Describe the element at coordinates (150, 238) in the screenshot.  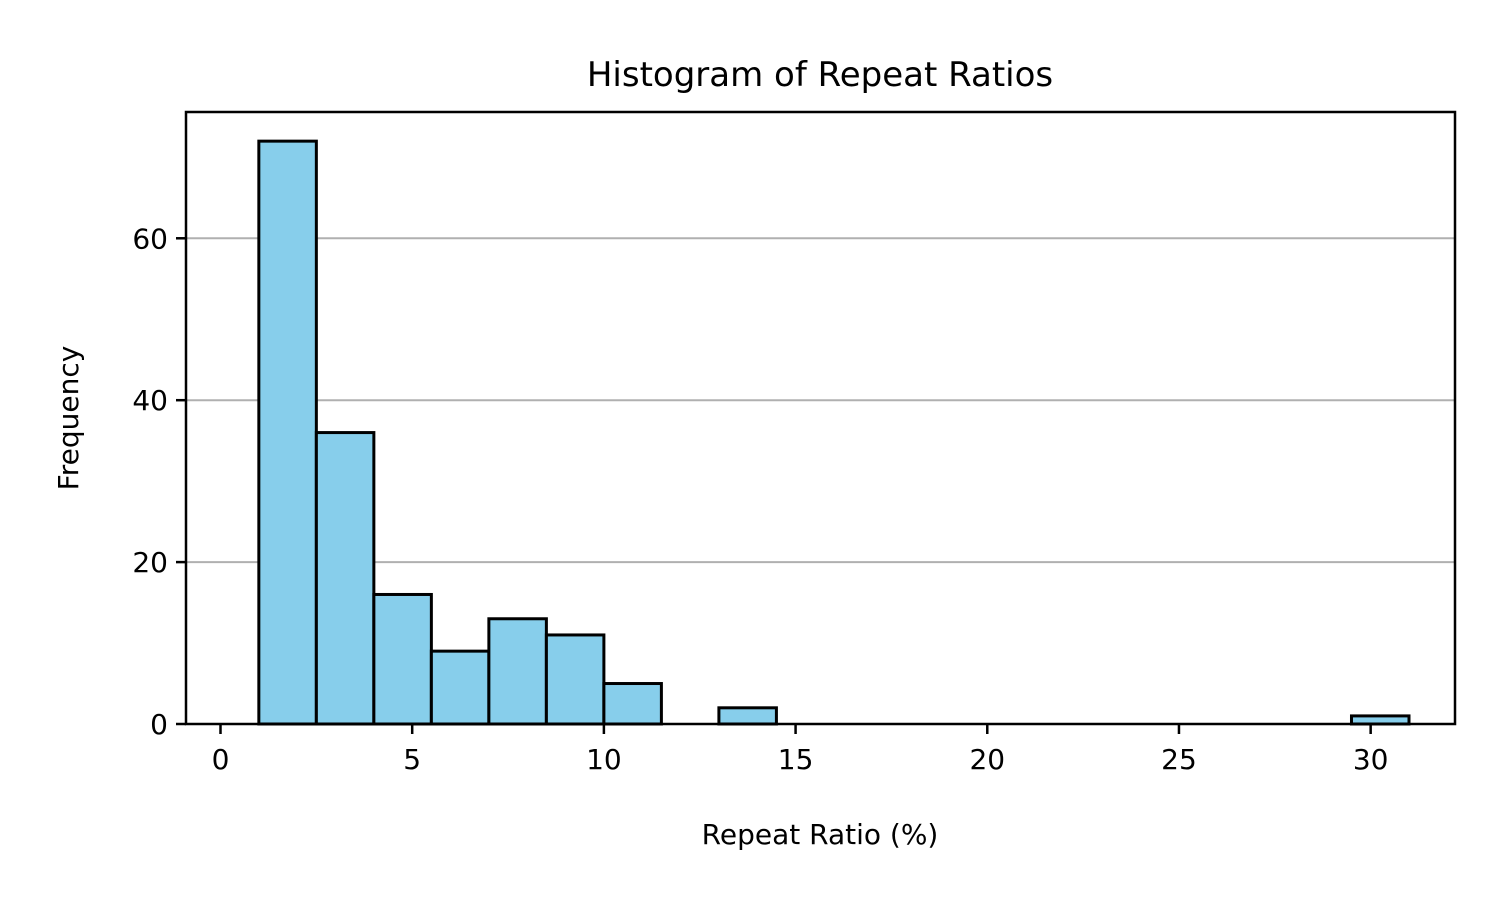
I see `y-tick-label-60: 60` at that location.